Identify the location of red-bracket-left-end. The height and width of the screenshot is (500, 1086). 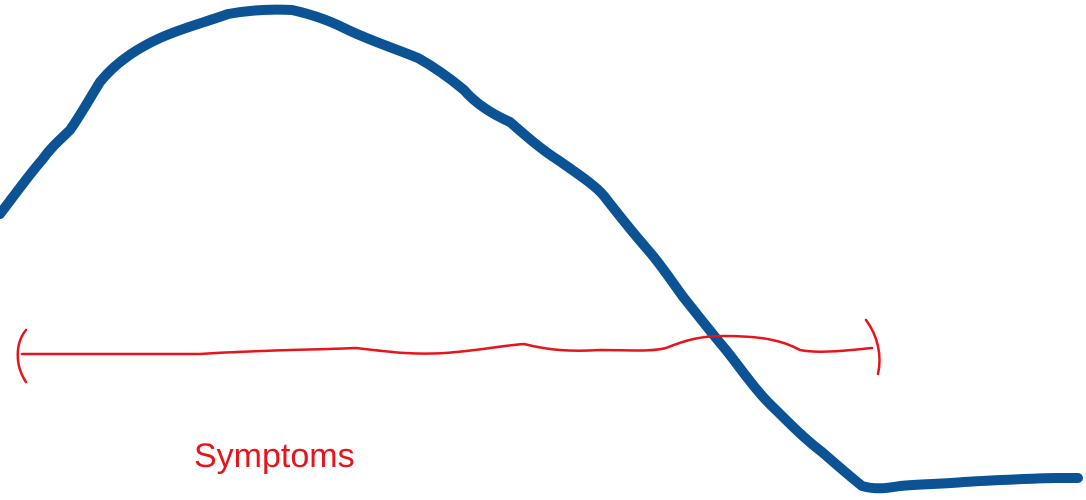
(22, 356).